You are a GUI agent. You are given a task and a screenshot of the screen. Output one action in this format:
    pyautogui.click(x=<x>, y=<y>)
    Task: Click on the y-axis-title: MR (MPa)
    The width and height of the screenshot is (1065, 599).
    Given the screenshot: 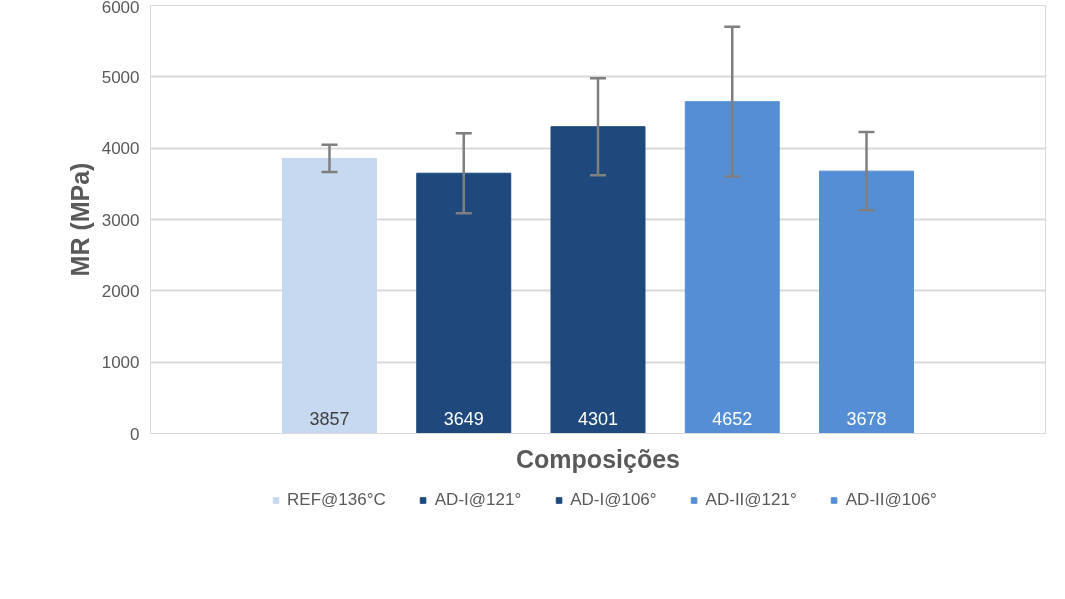 What is the action you would take?
    pyautogui.click(x=79, y=219)
    